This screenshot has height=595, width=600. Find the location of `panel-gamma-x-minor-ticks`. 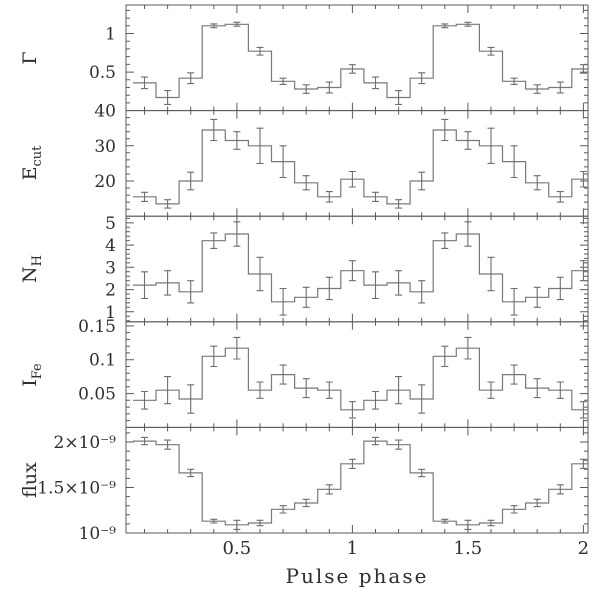

panel-gamma-x-minor-ticks is located at coordinates (352, 58).